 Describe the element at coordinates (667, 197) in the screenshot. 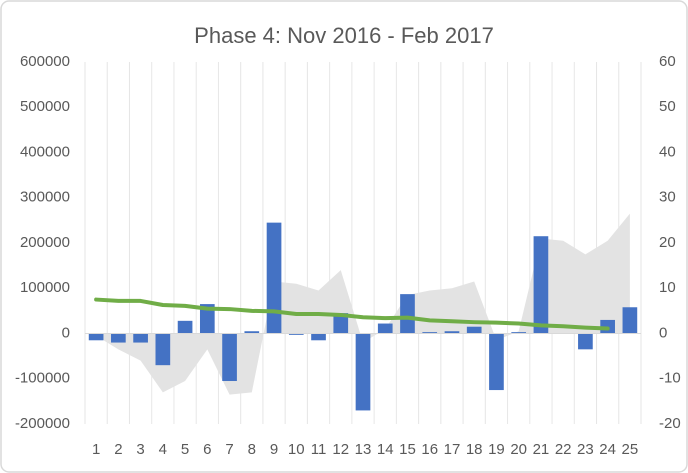

I see `y2-tick-label: 30` at that location.